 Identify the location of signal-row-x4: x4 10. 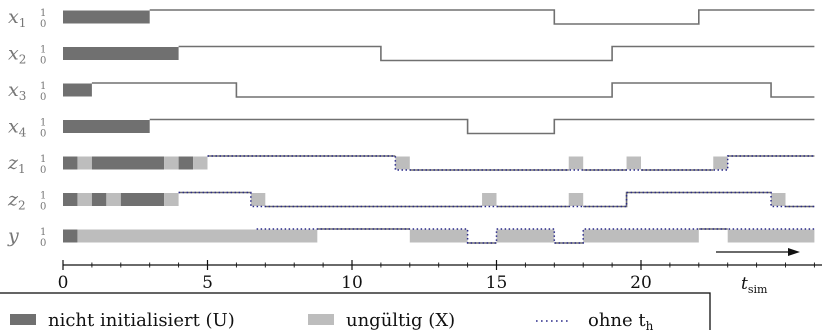
(411, 128).